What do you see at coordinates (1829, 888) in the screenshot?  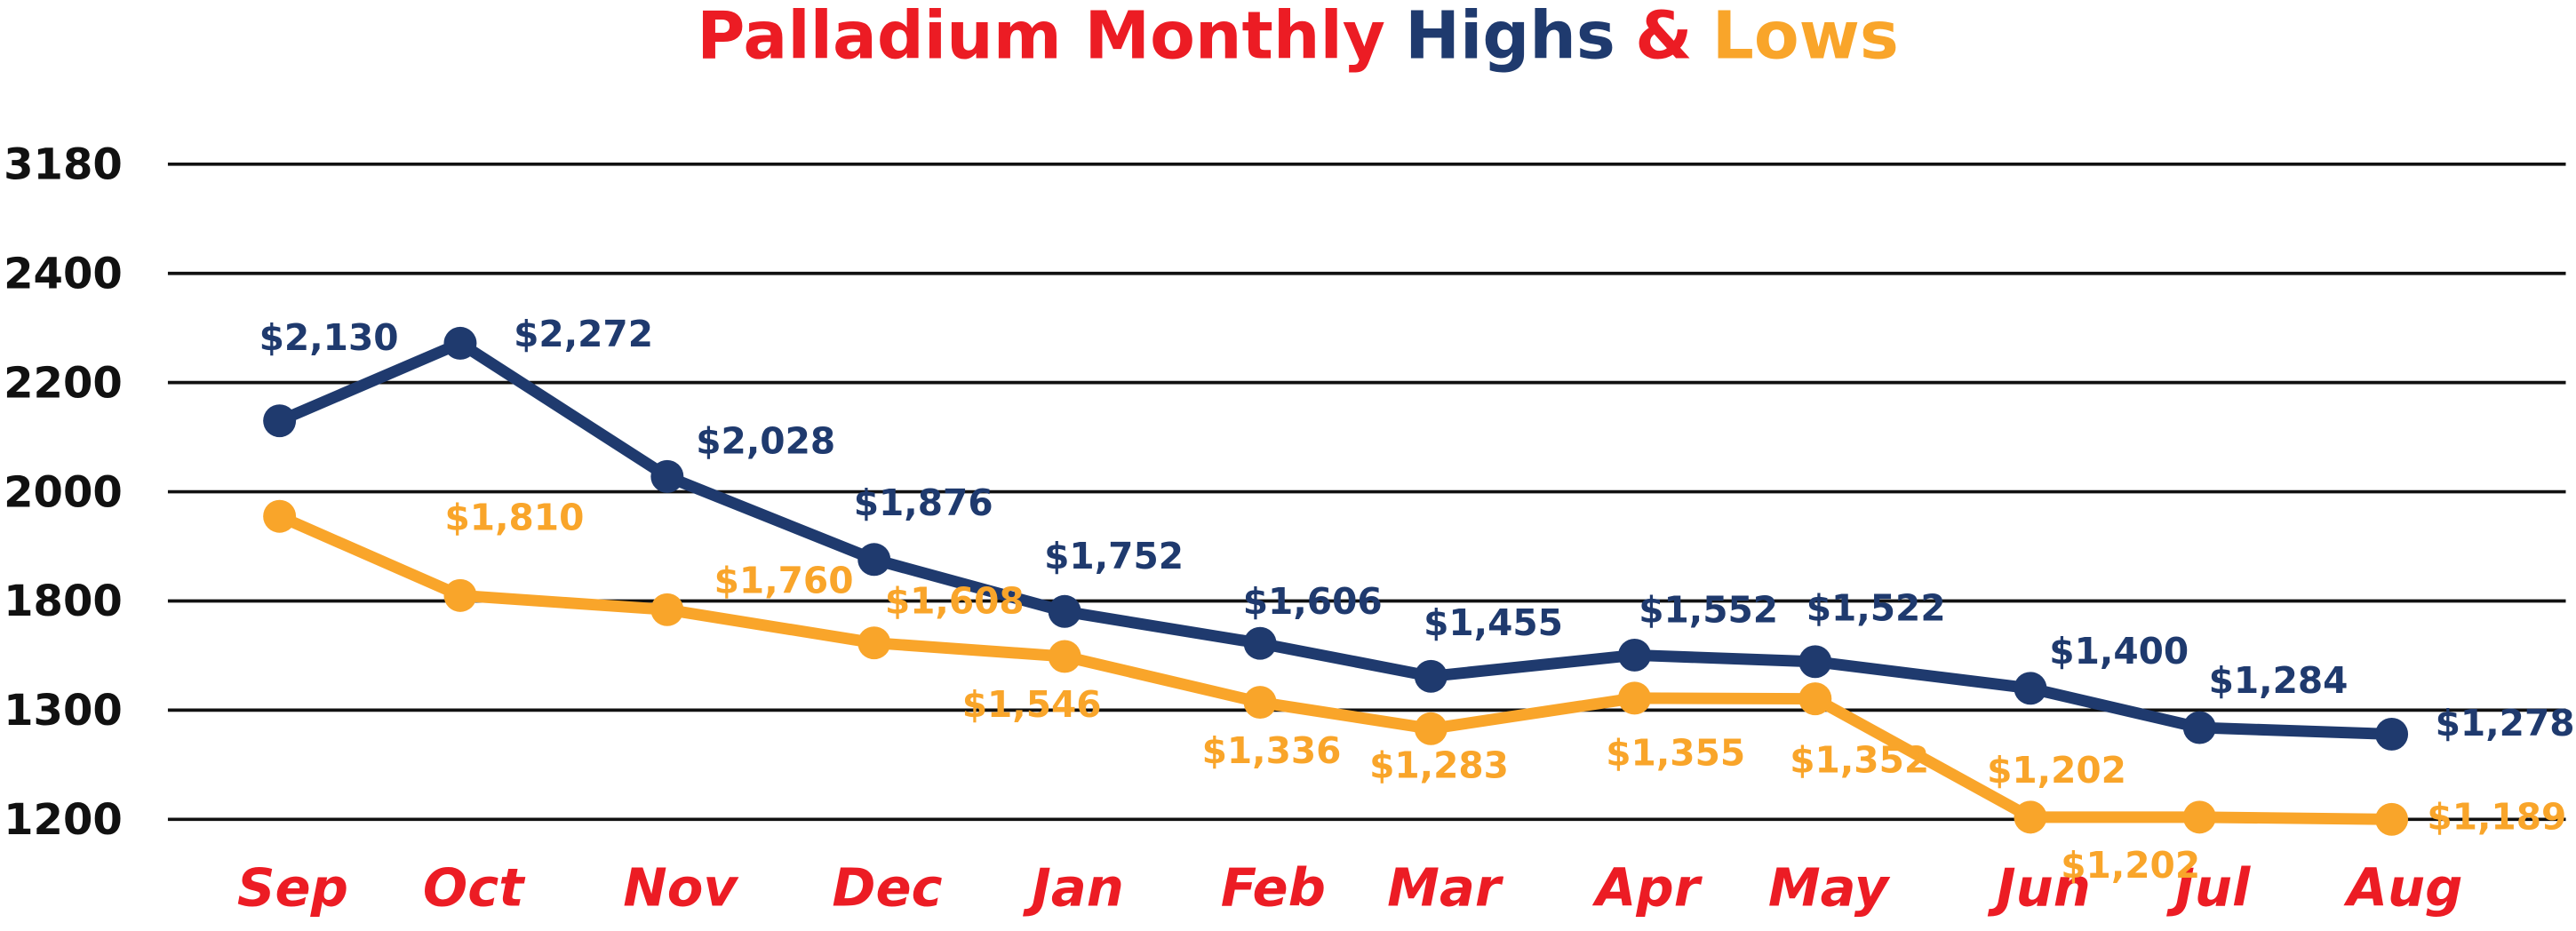 I see `x-tick-label: May` at bounding box center [1829, 888].